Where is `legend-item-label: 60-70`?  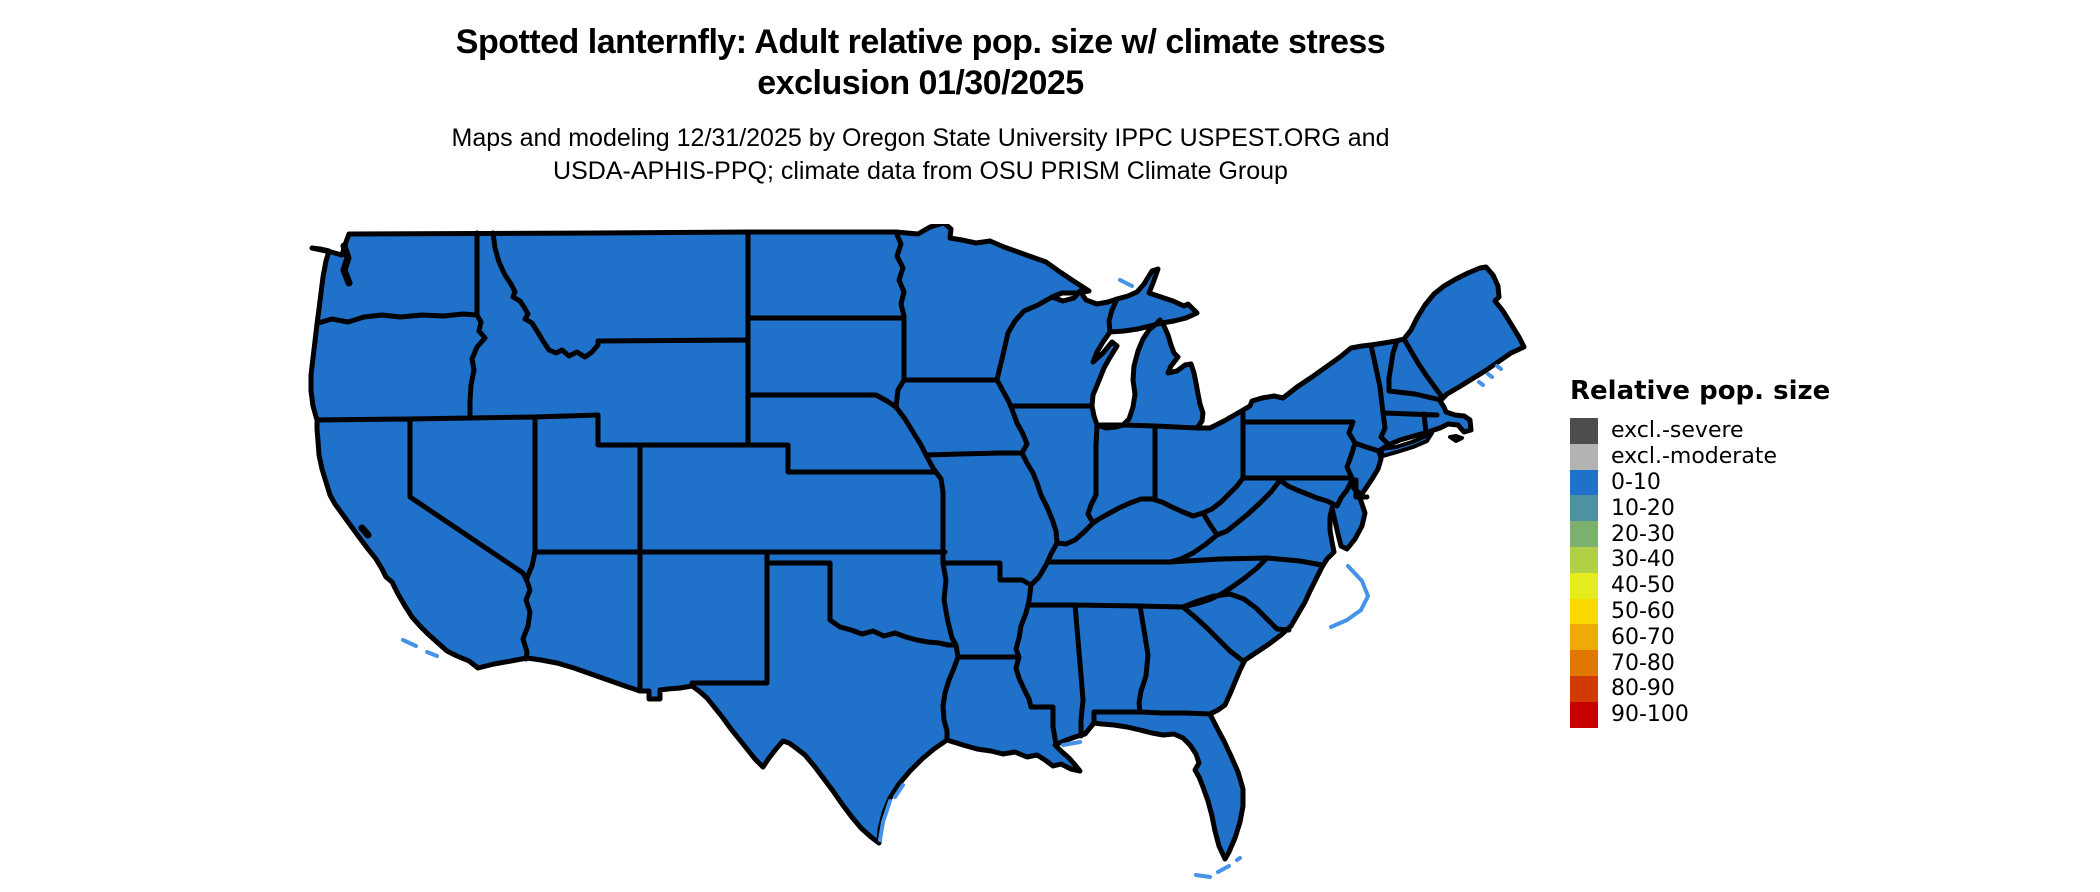 legend-item-label: 60-70 is located at coordinates (1643, 637).